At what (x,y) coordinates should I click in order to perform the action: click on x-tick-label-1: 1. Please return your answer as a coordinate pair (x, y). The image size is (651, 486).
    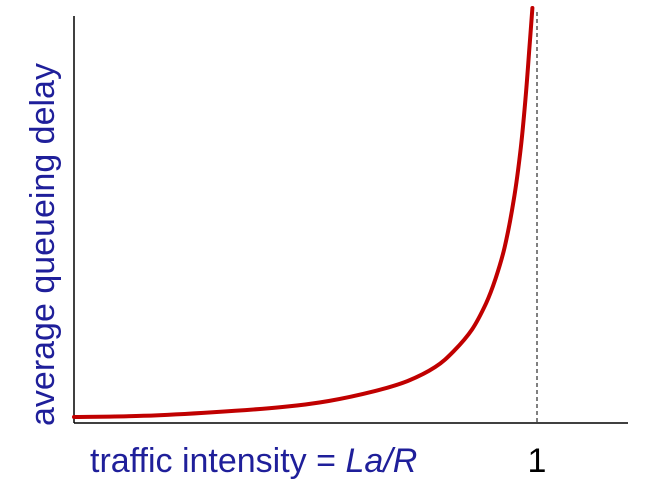
    Looking at the image, I should click on (537, 461).